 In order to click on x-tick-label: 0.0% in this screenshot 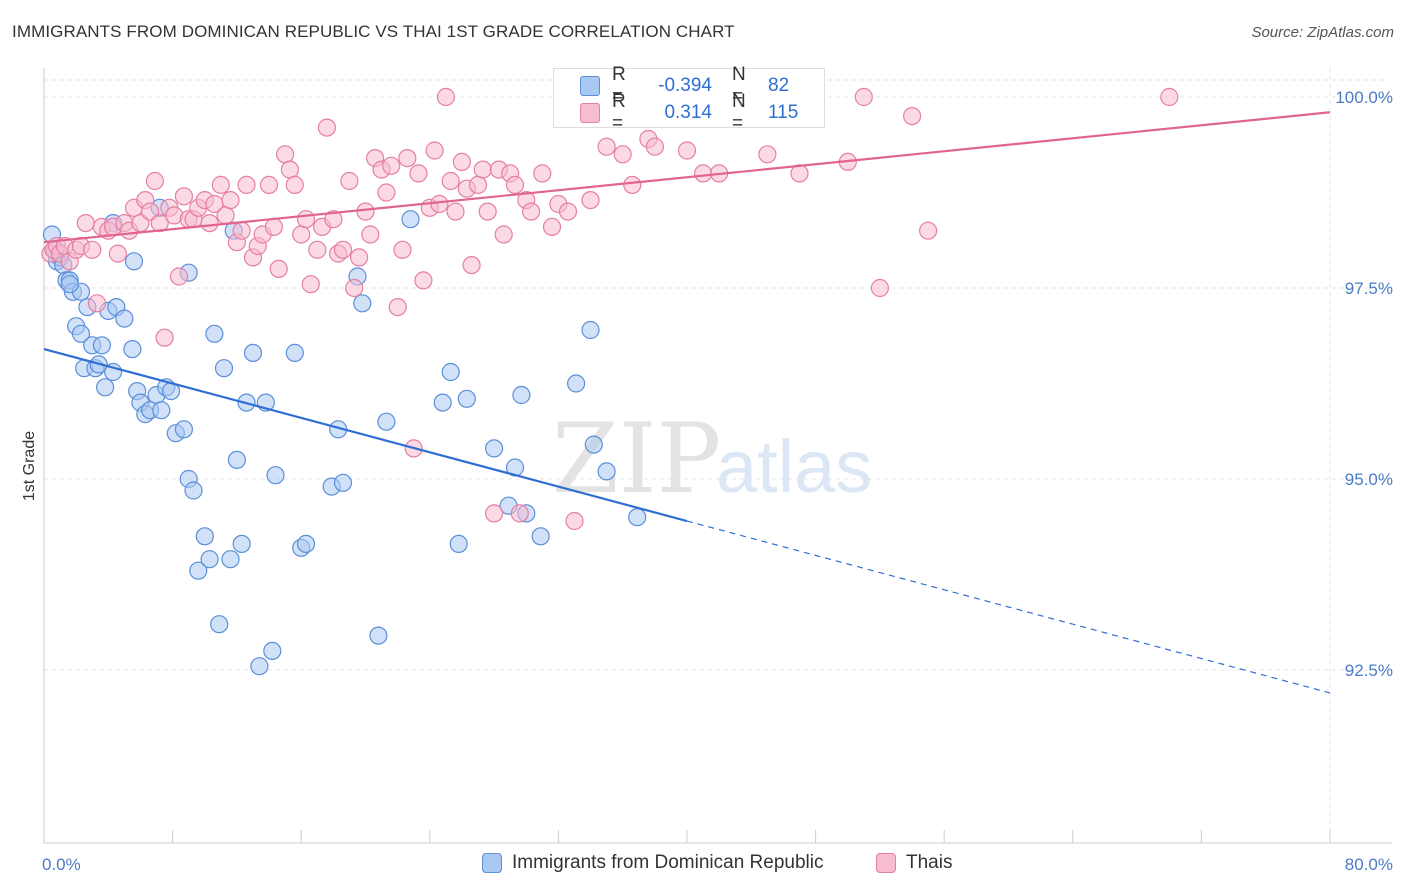, I will do `click(61, 864)`.